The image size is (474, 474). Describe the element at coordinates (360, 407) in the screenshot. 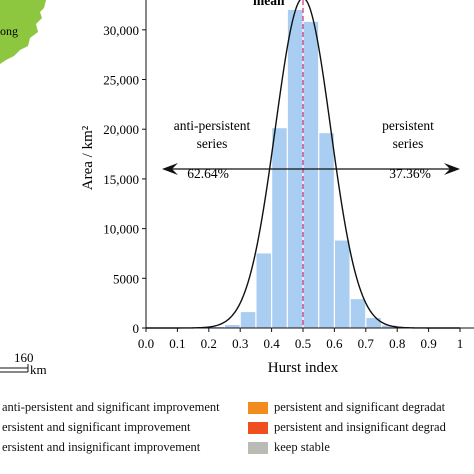

I see `legend-item-1: persistent and significant degradat` at that location.